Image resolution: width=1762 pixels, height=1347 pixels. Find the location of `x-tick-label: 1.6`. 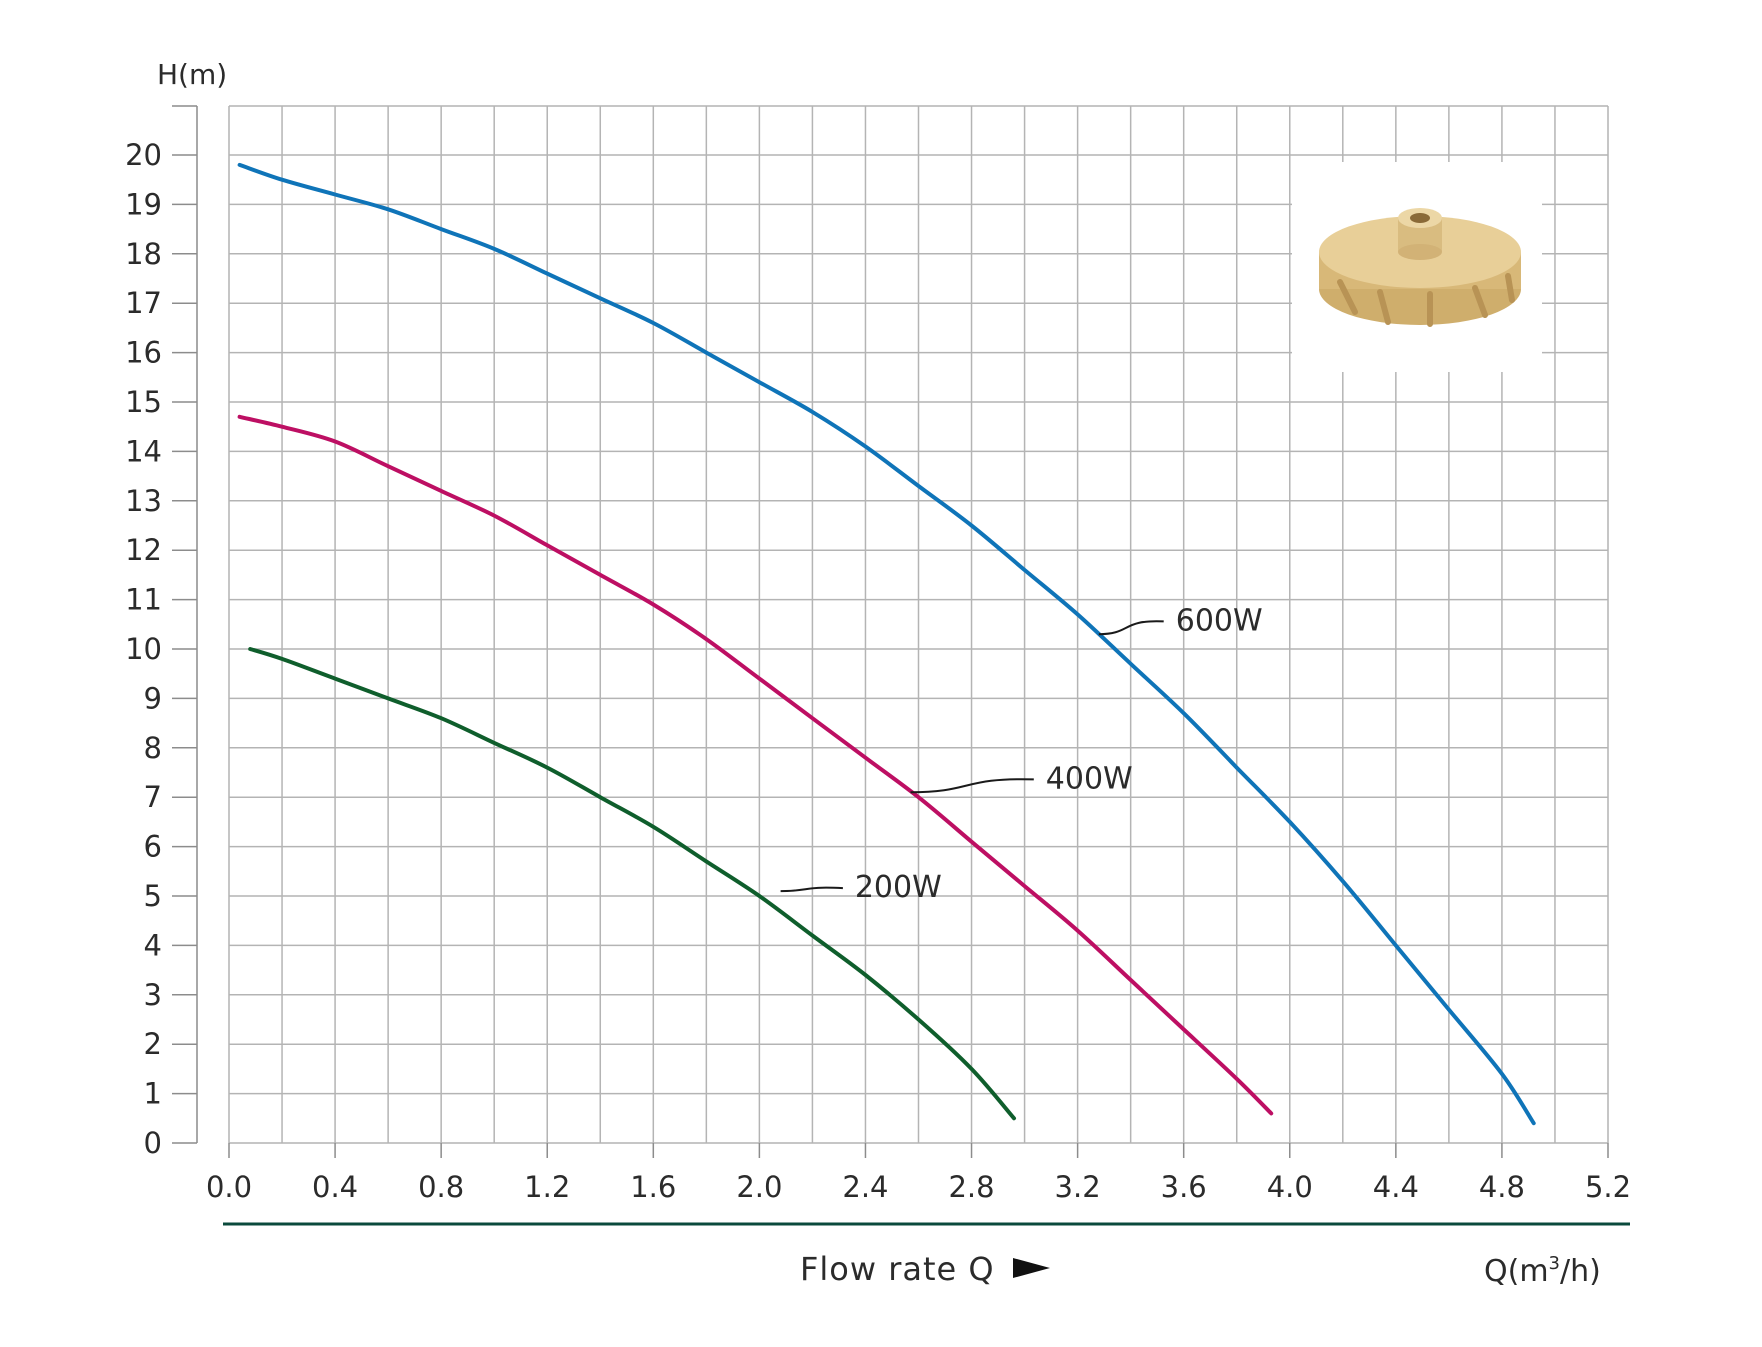

x-tick-label: 1.6 is located at coordinates (653, 1187).